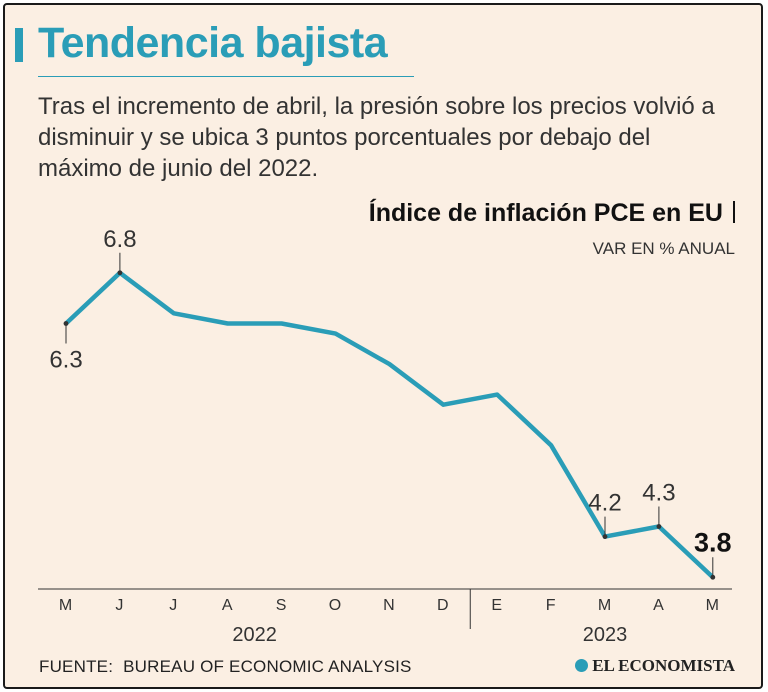 The width and height of the screenshot is (768, 692). I want to click on x-tick-label: S, so click(282, 605).